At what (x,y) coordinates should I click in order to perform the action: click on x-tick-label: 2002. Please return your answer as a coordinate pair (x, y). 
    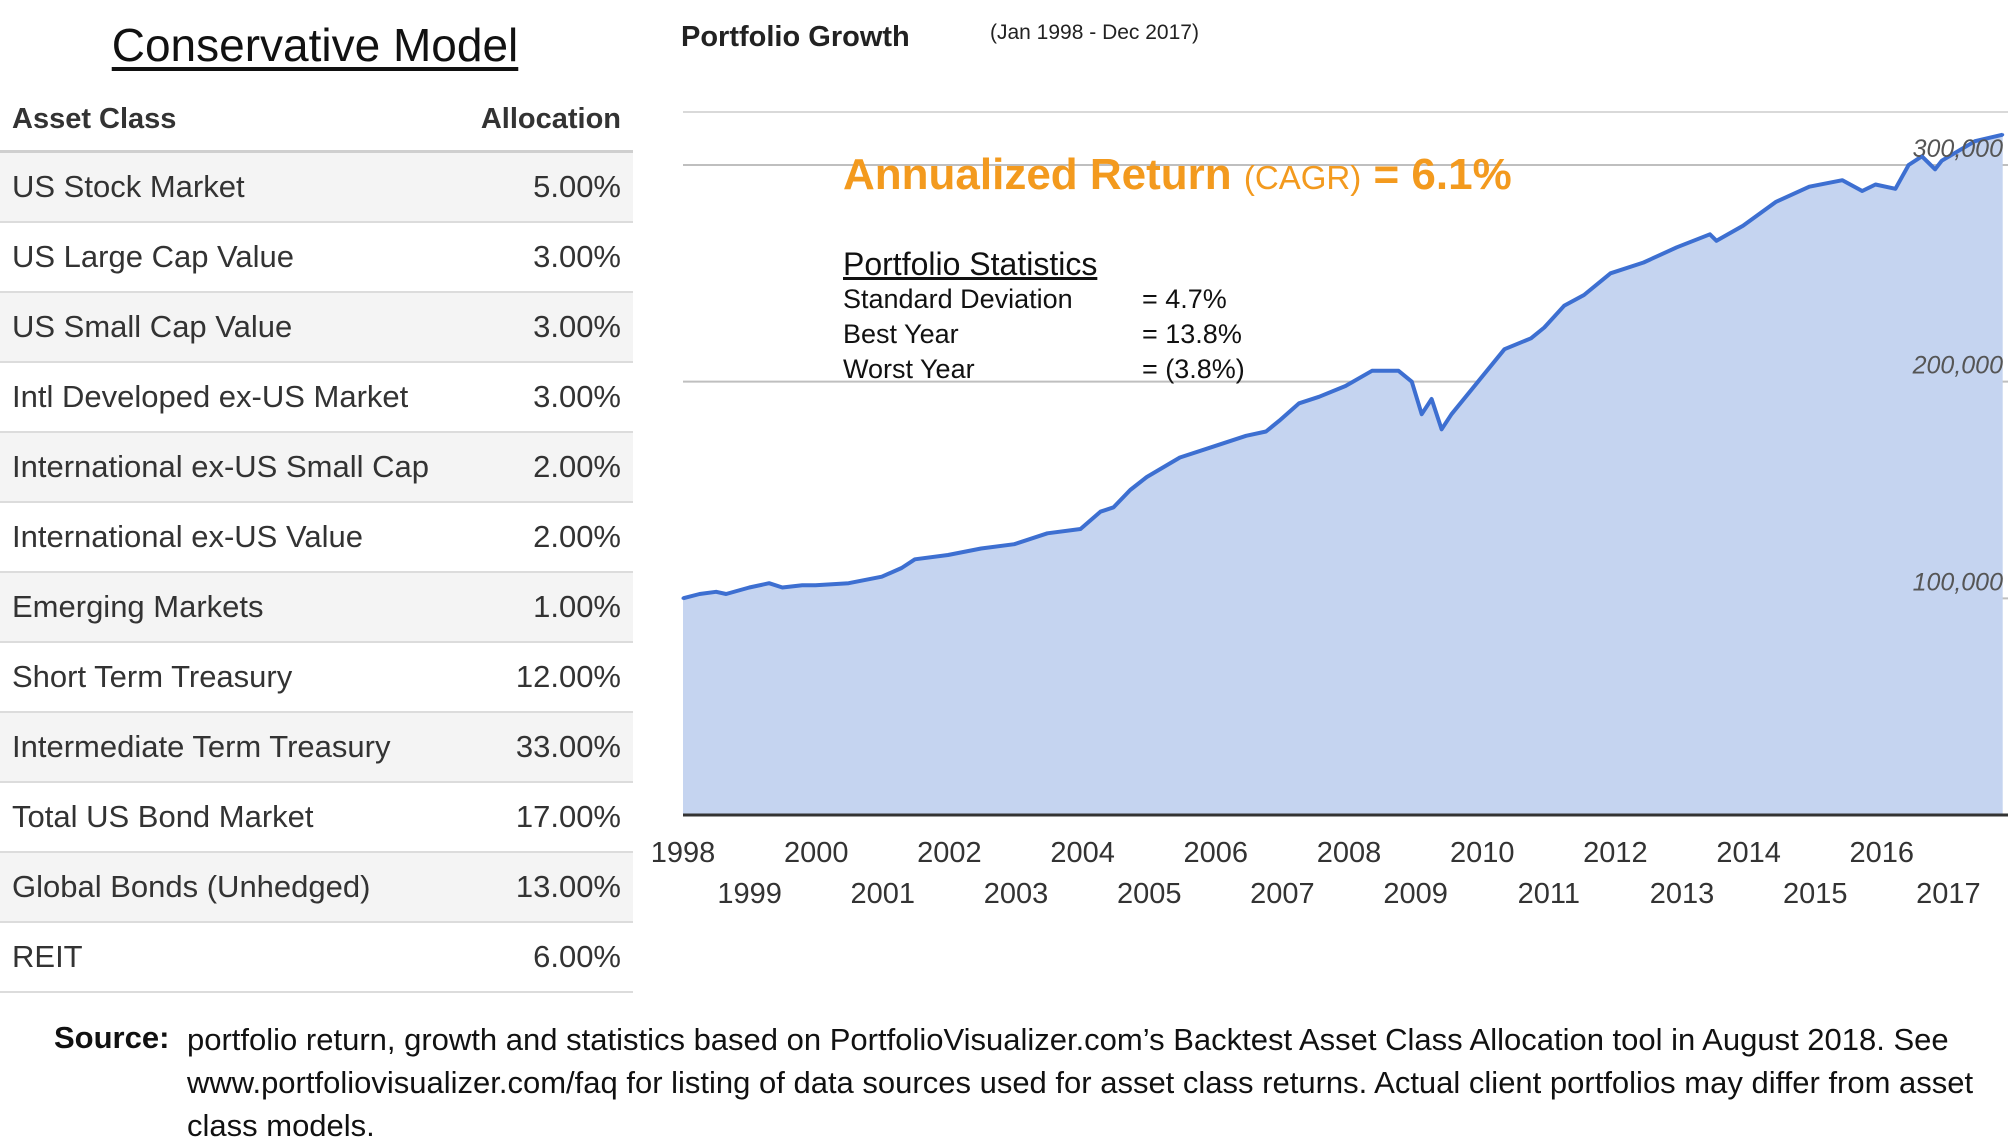
    Looking at the image, I should click on (949, 853).